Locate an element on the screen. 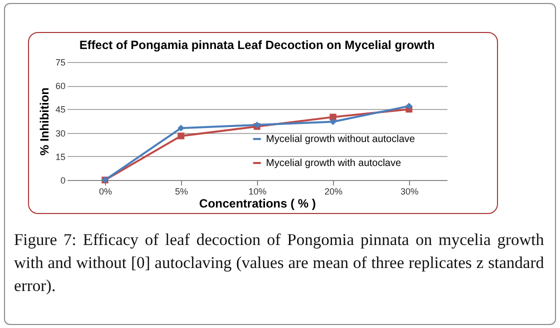 This screenshot has height=328, width=560. y-axis-title: % Inhibition is located at coordinates (44, 122).